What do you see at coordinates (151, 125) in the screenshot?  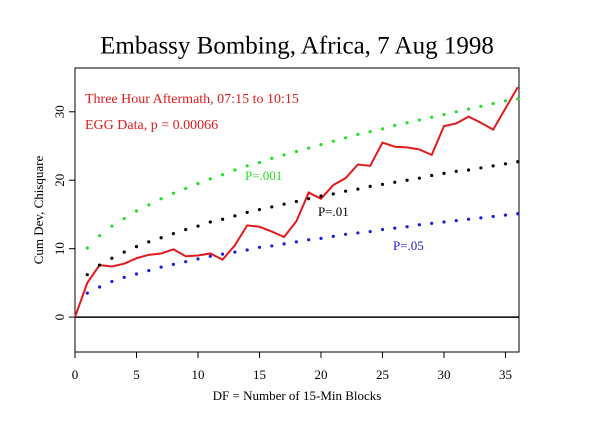 I see `annotation: EGG Data, p = 0.00066` at bounding box center [151, 125].